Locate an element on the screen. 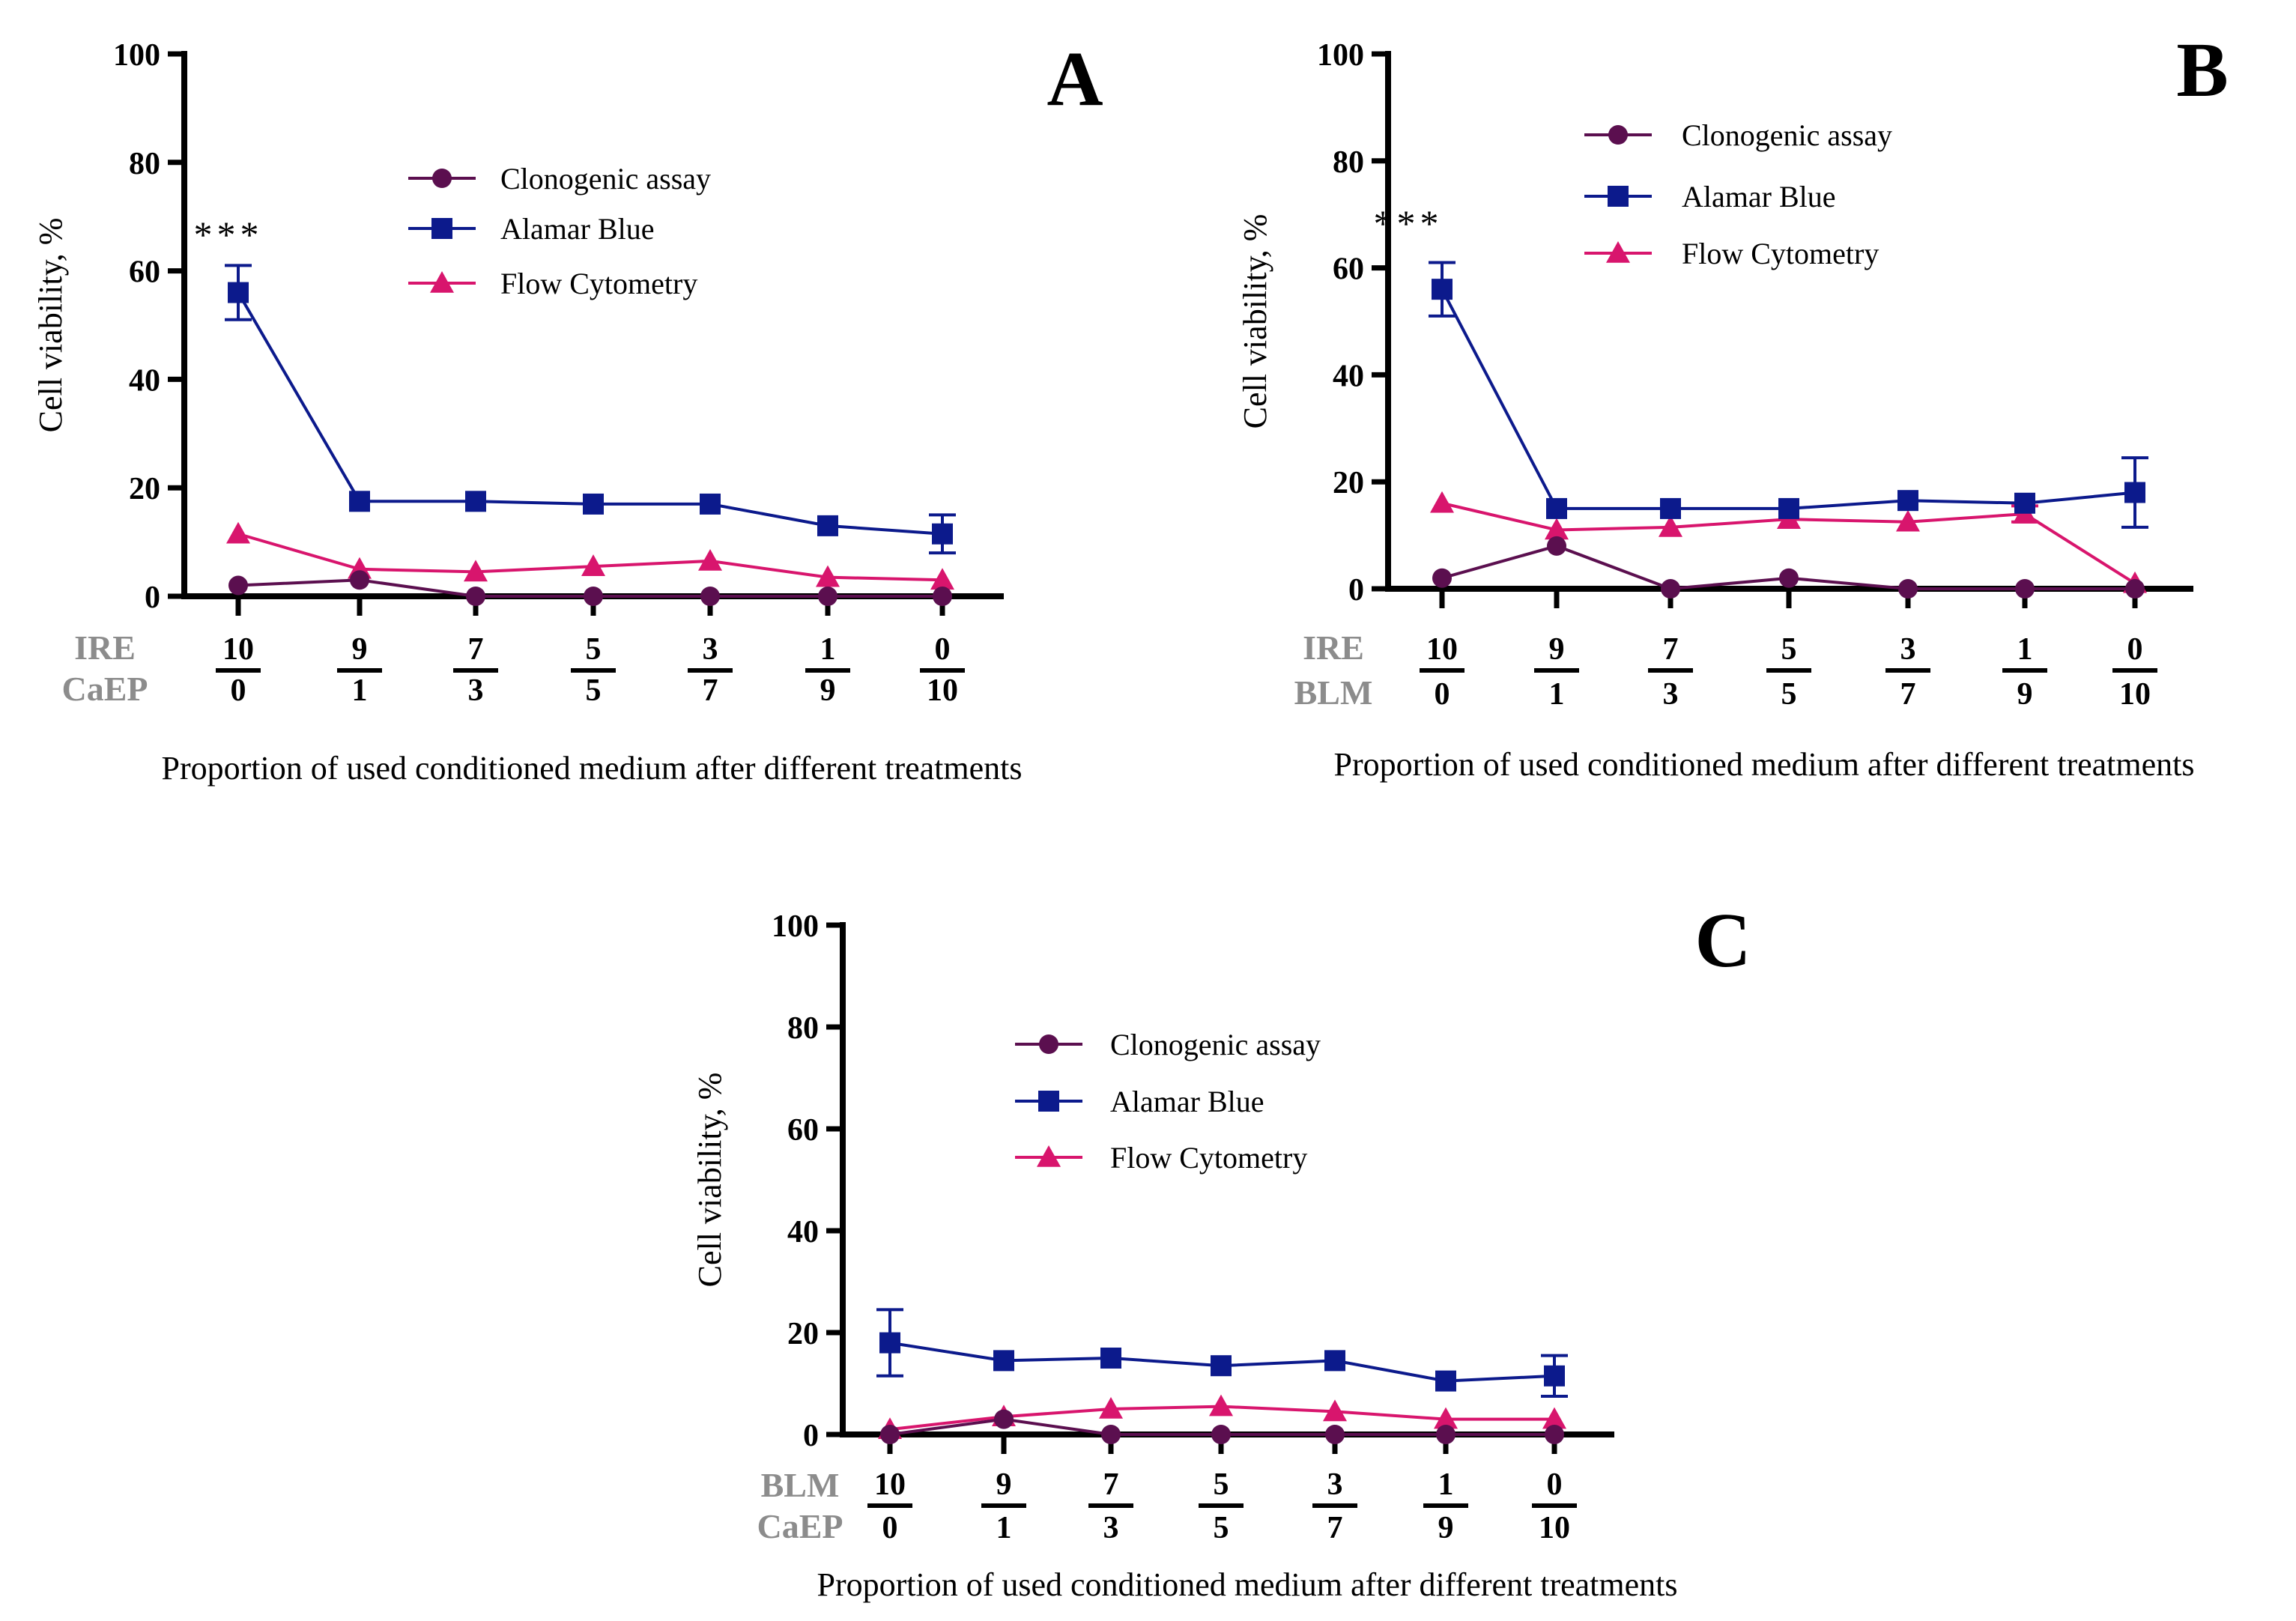 This screenshot has width=2296, height=1621. legend-item: Alamar Blue is located at coordinates (1710, 196).